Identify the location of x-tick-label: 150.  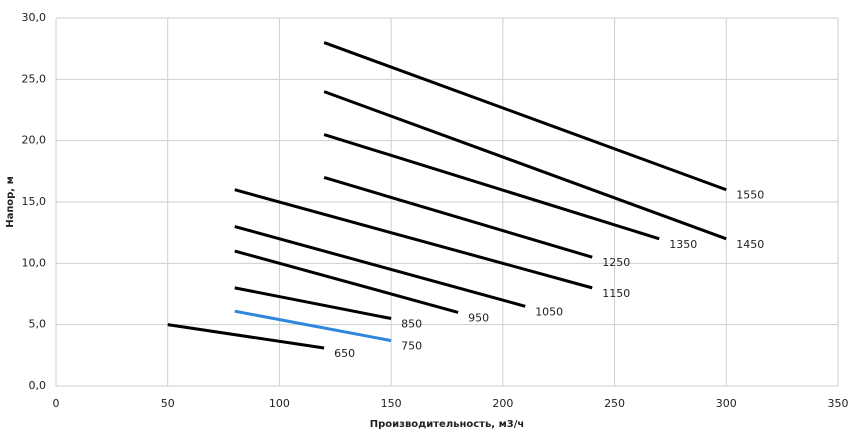
(391, 403).